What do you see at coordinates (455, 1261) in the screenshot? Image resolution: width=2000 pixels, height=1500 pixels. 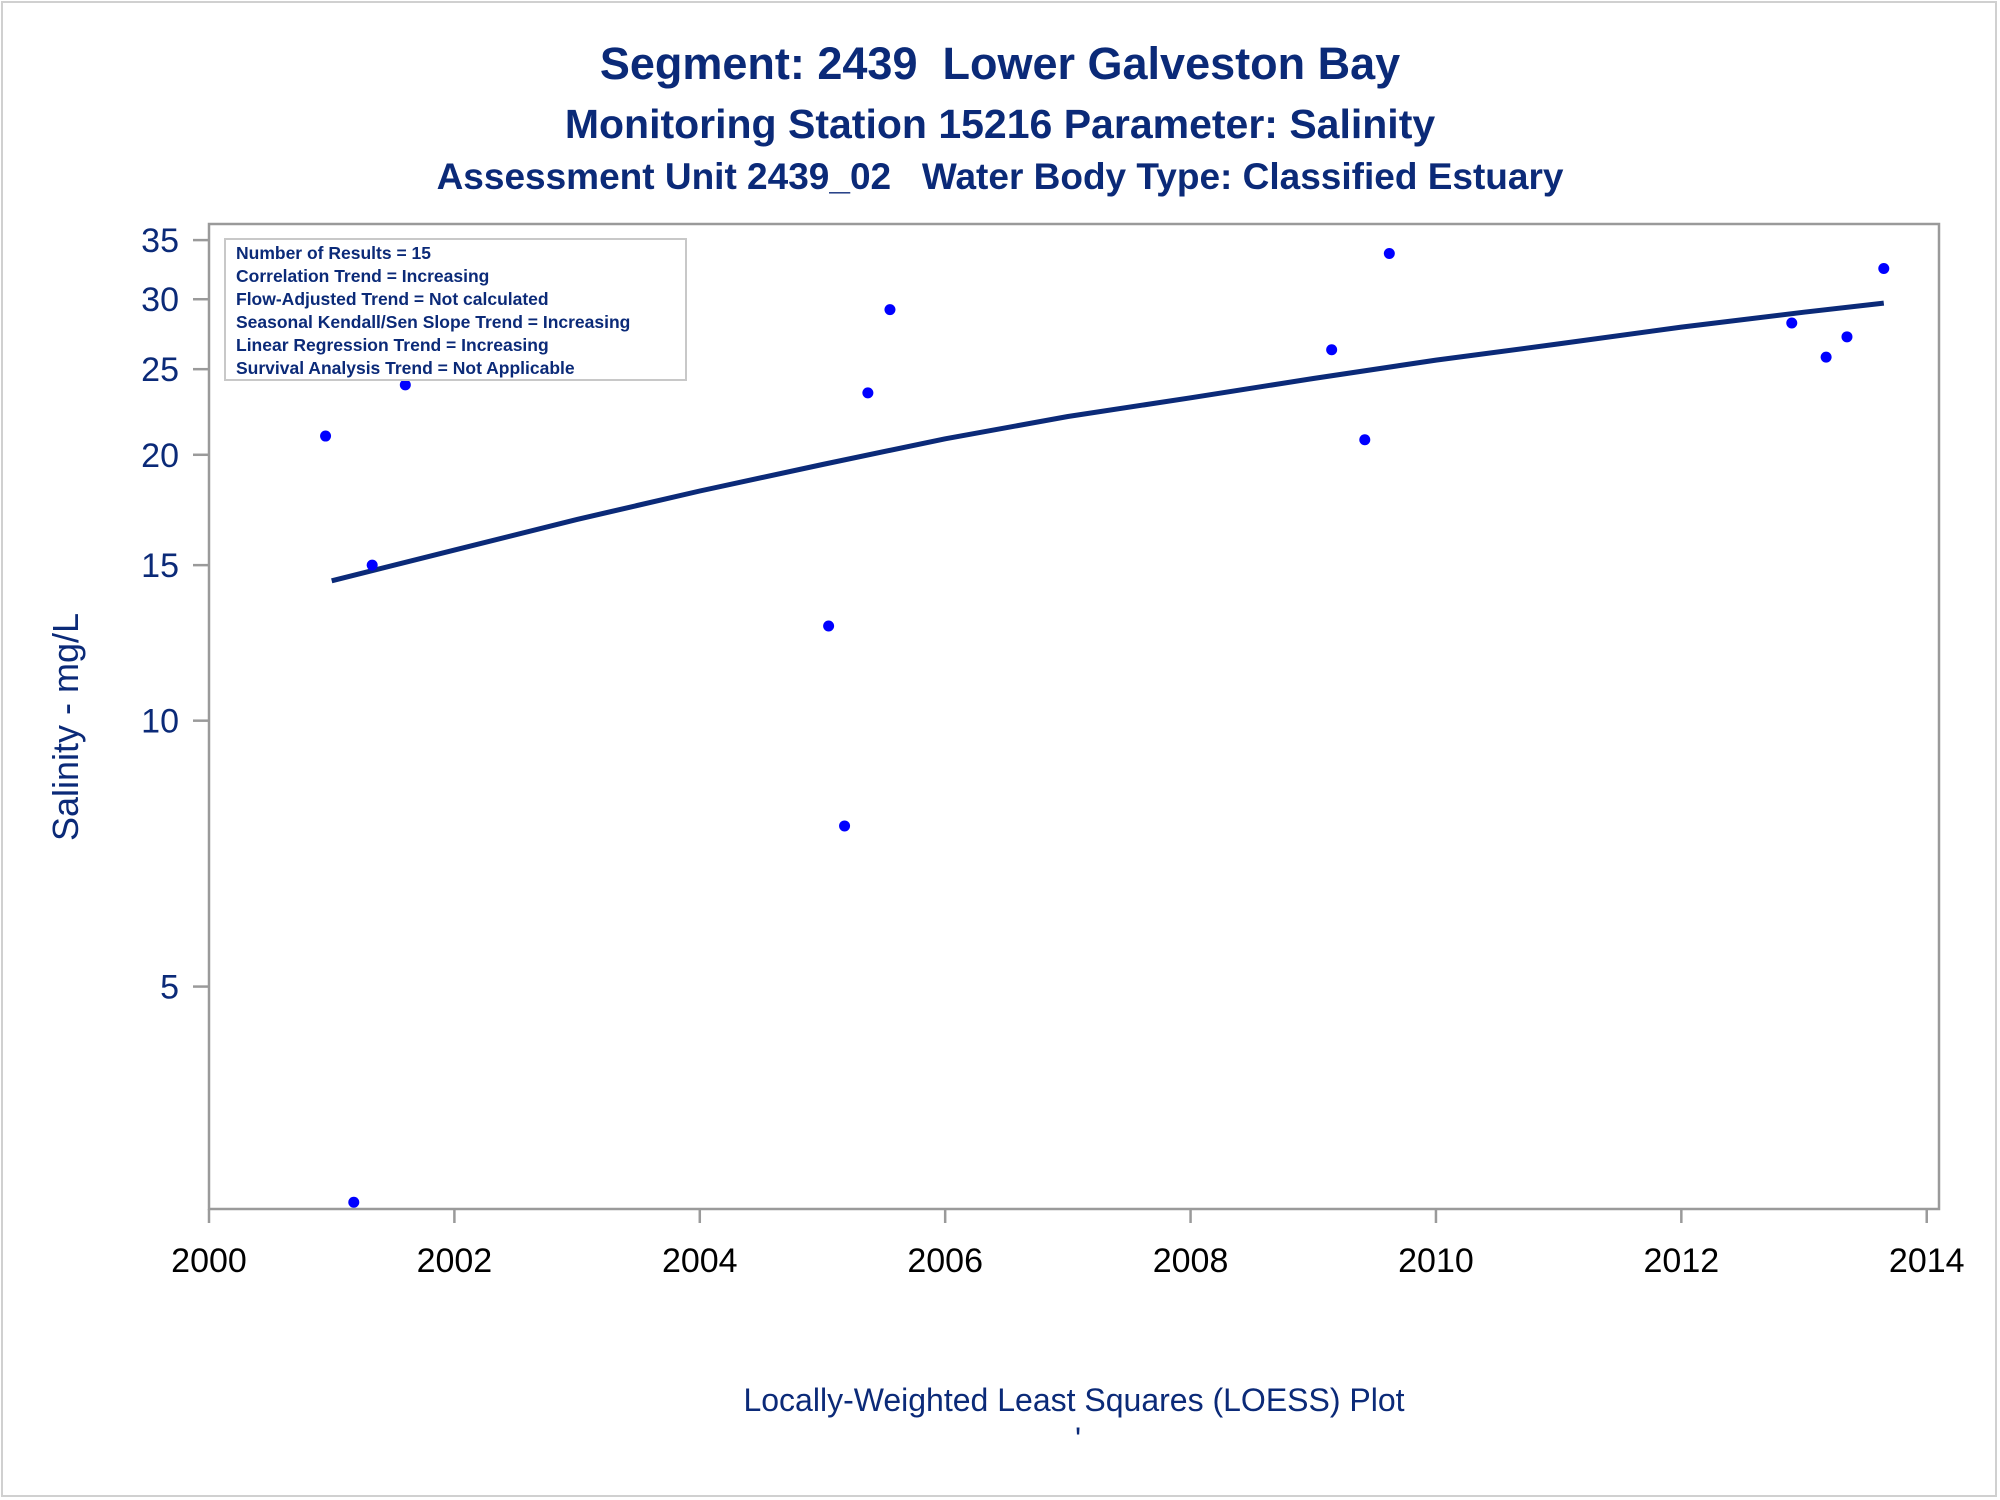 I see `x-tick-label: 2002` at bounding box center [455, 1261].